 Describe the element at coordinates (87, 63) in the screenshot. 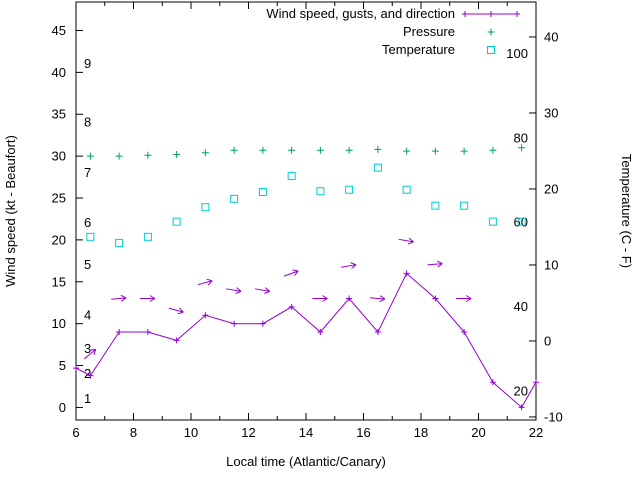

I see `beaufort-label: 9` at that location.